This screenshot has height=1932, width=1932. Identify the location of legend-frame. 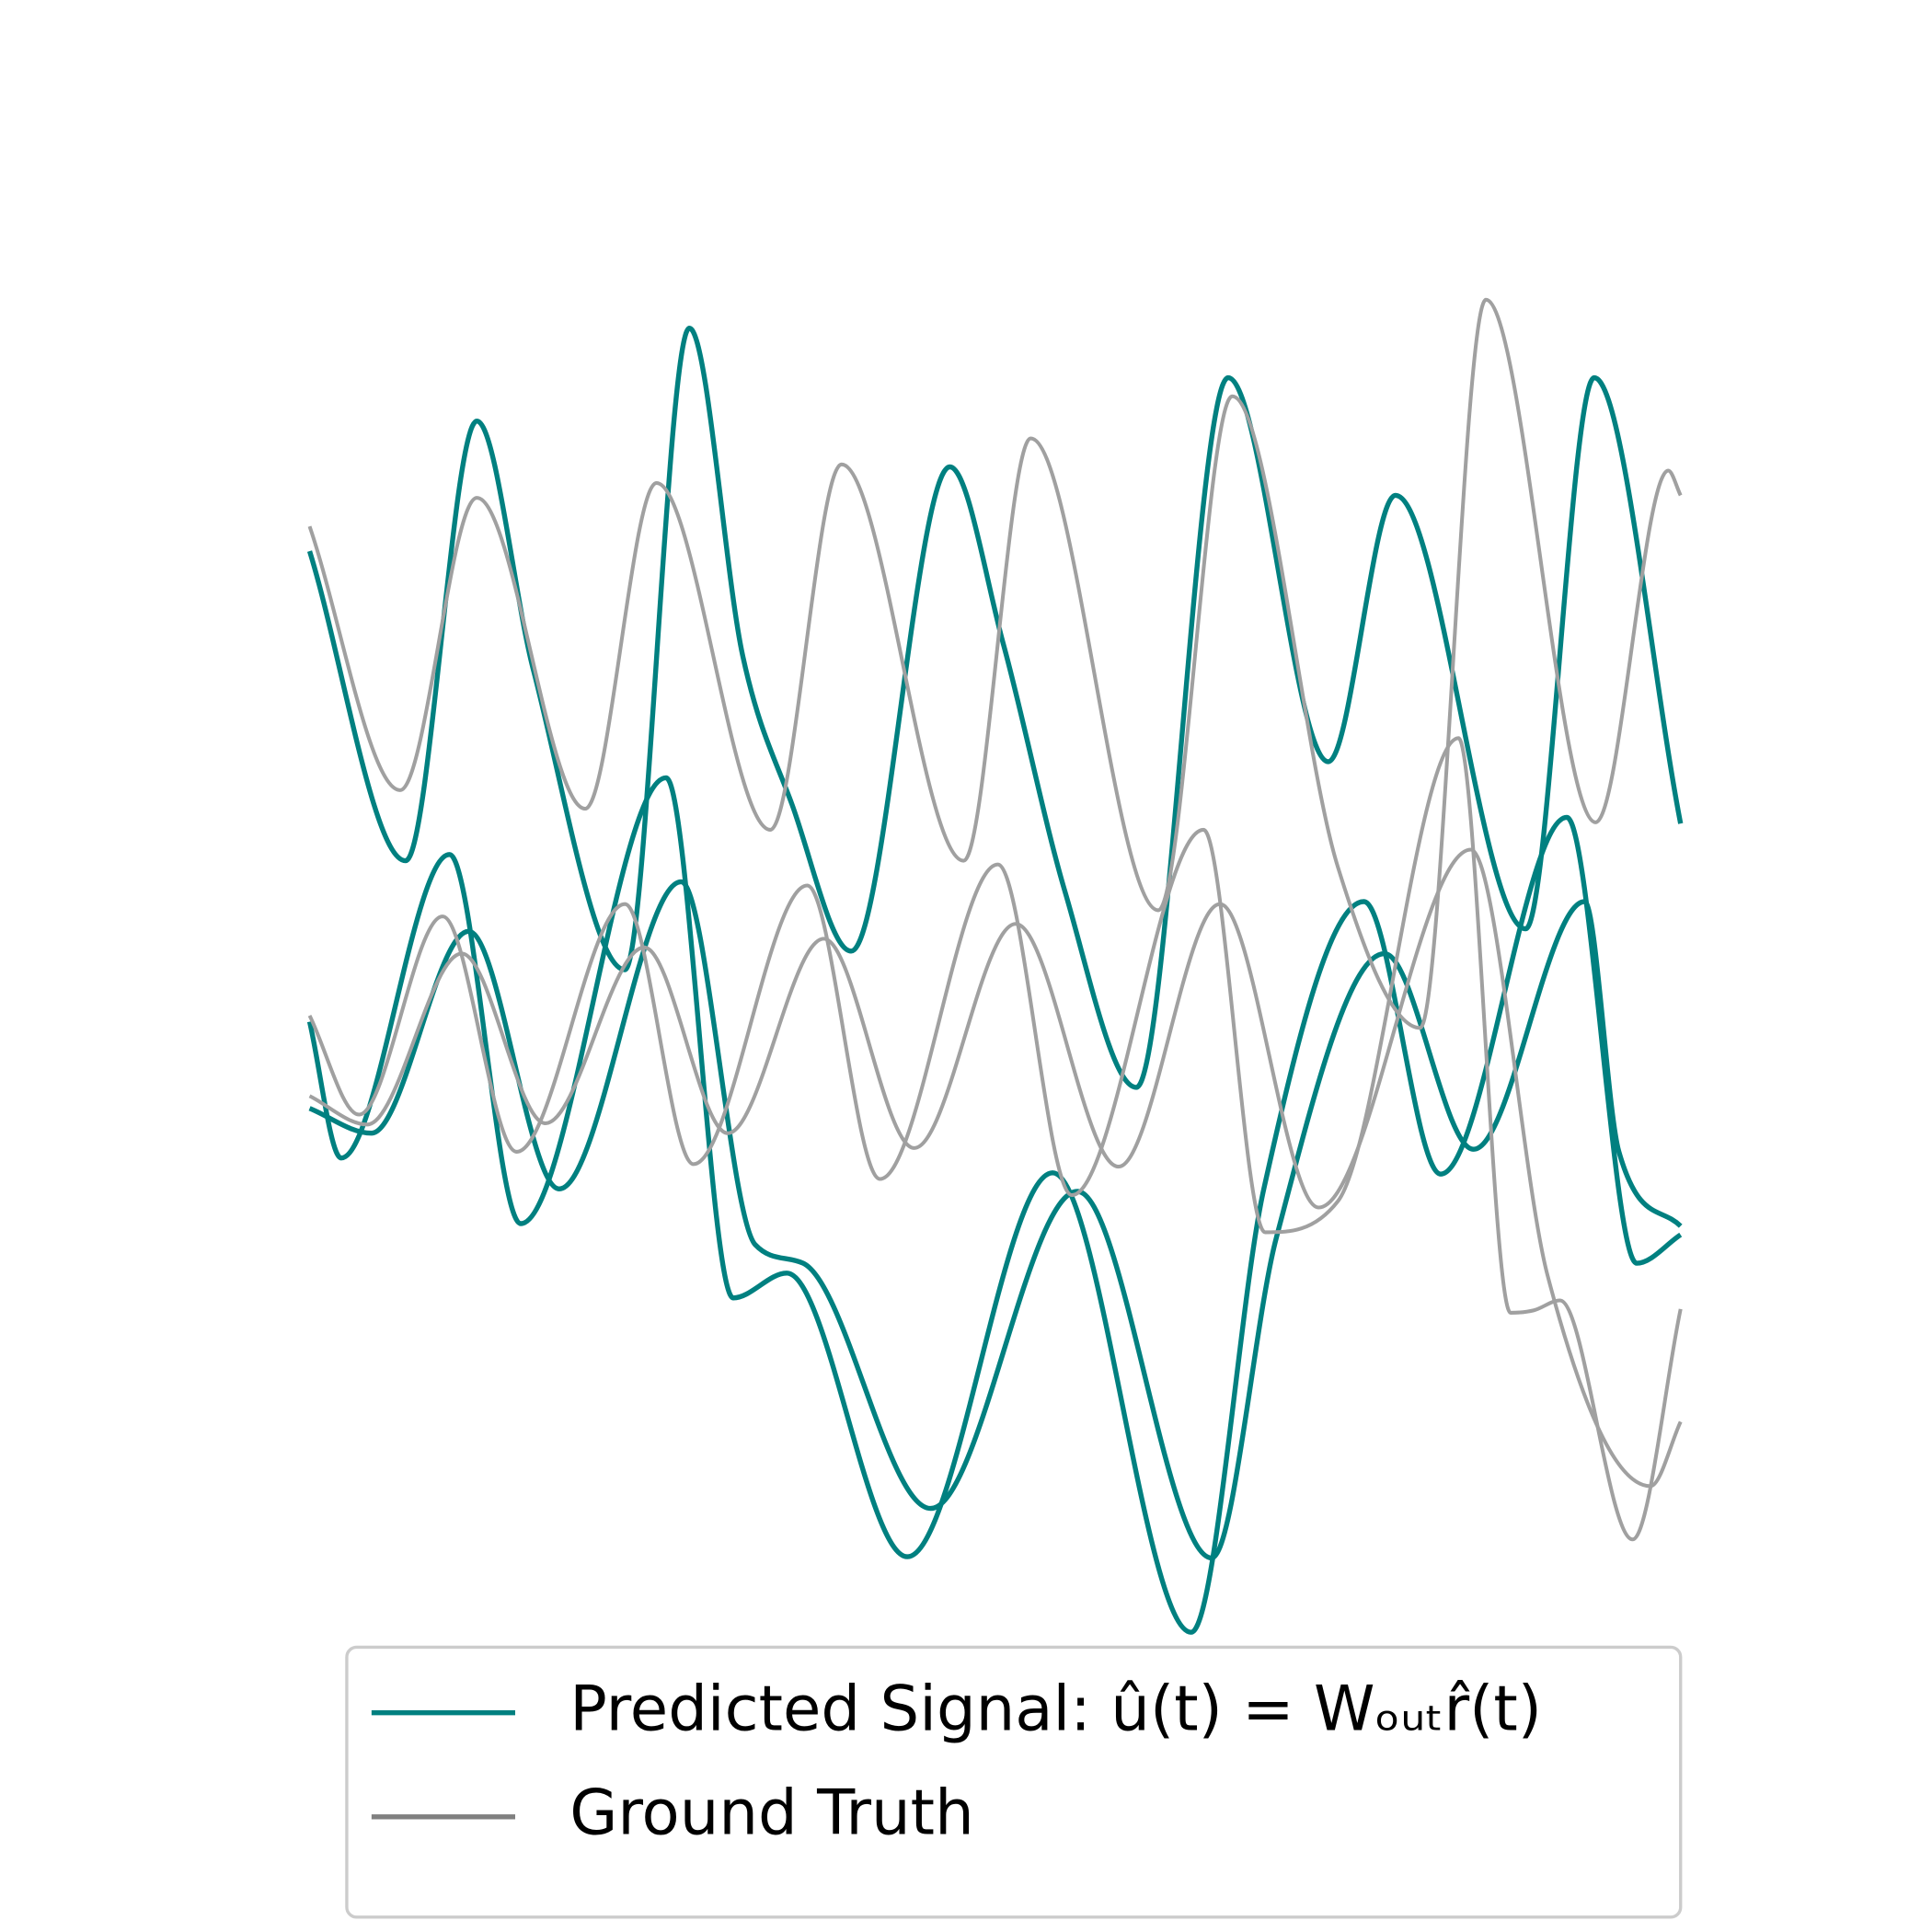
(1014, 1782).